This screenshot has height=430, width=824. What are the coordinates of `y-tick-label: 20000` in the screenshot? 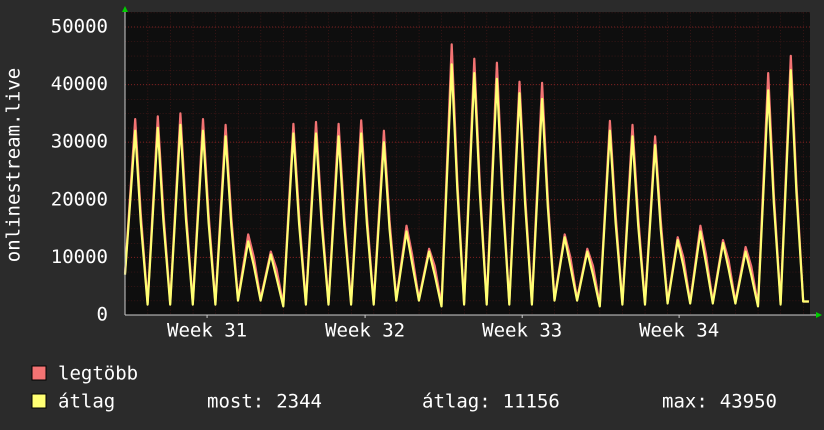 It's located at (79, 199).